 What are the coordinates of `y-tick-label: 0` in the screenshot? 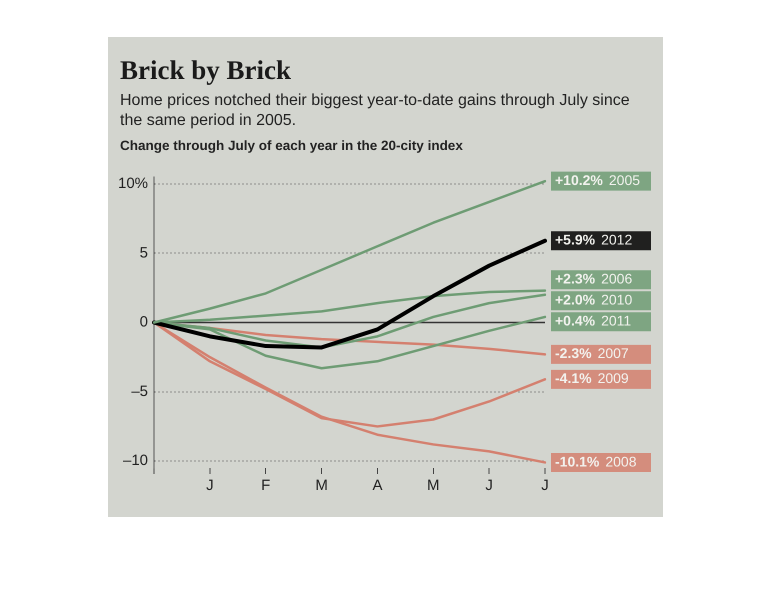 It's located at (144, 322).